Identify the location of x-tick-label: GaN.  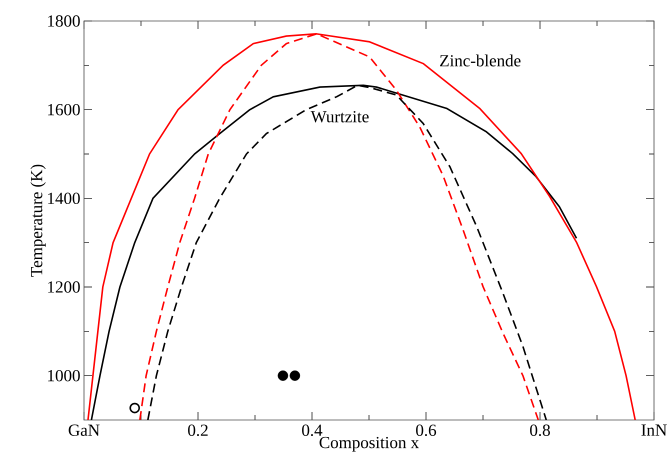
(84, 430).